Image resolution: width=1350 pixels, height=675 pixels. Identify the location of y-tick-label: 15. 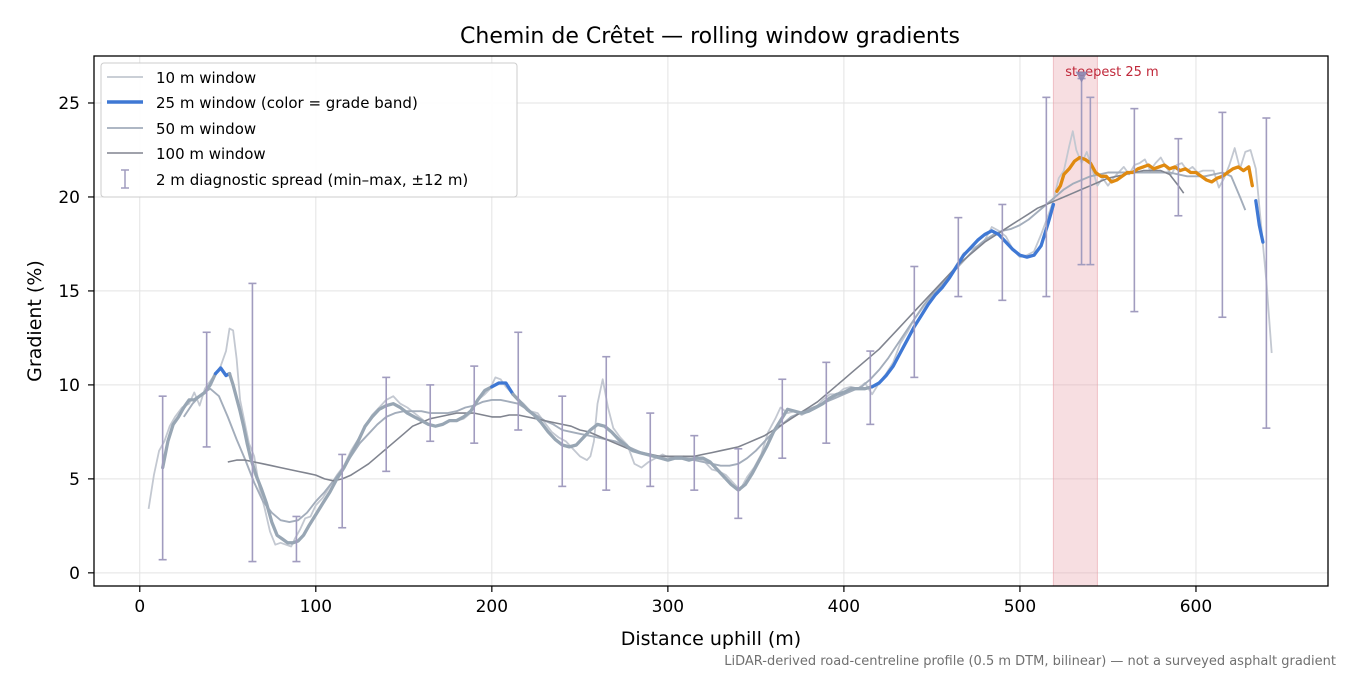
(69, 292).